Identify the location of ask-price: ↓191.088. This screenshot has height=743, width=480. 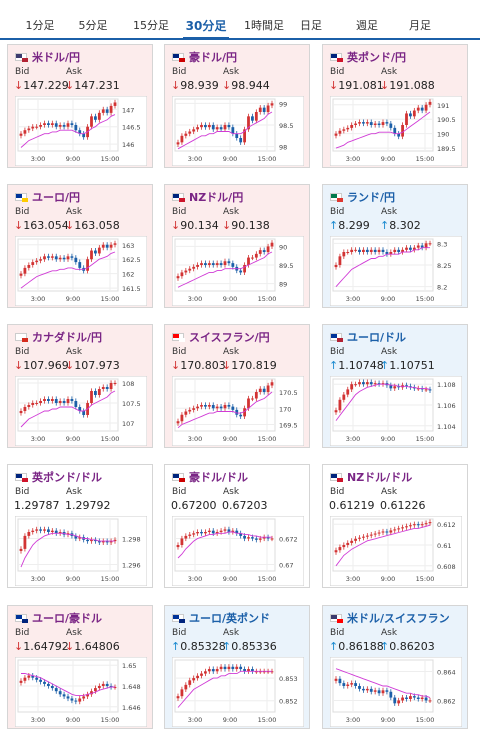
(407, 85).